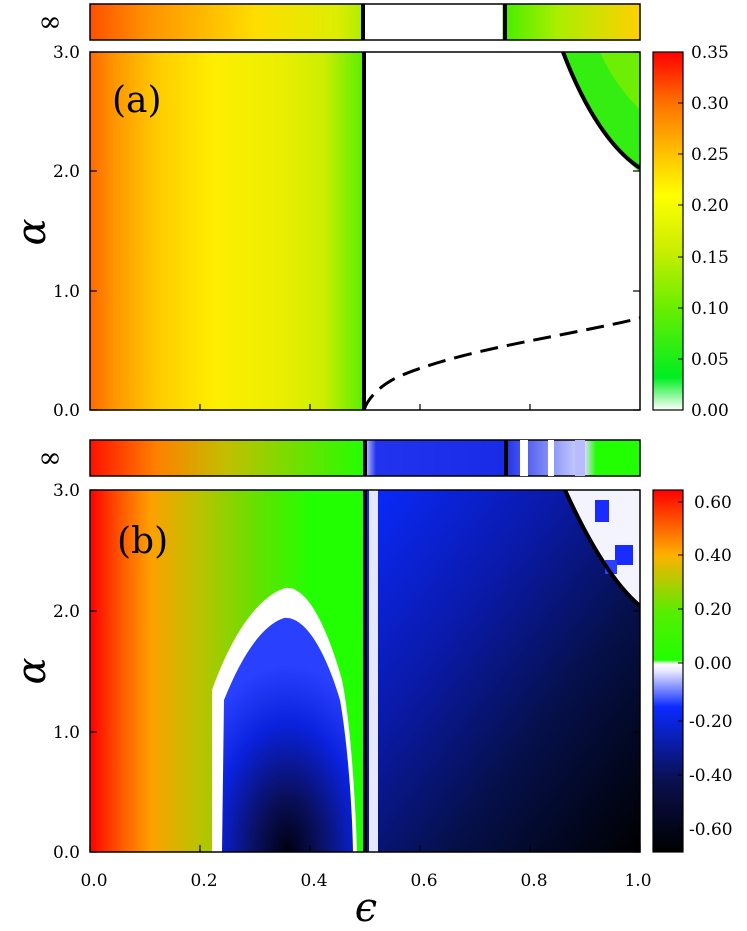 This screenshot has width=747, height=931. Describe the element at coordinates (66, 172) in the screenshot. I see `panel-a-y-tick-label: 2.0` at that location.